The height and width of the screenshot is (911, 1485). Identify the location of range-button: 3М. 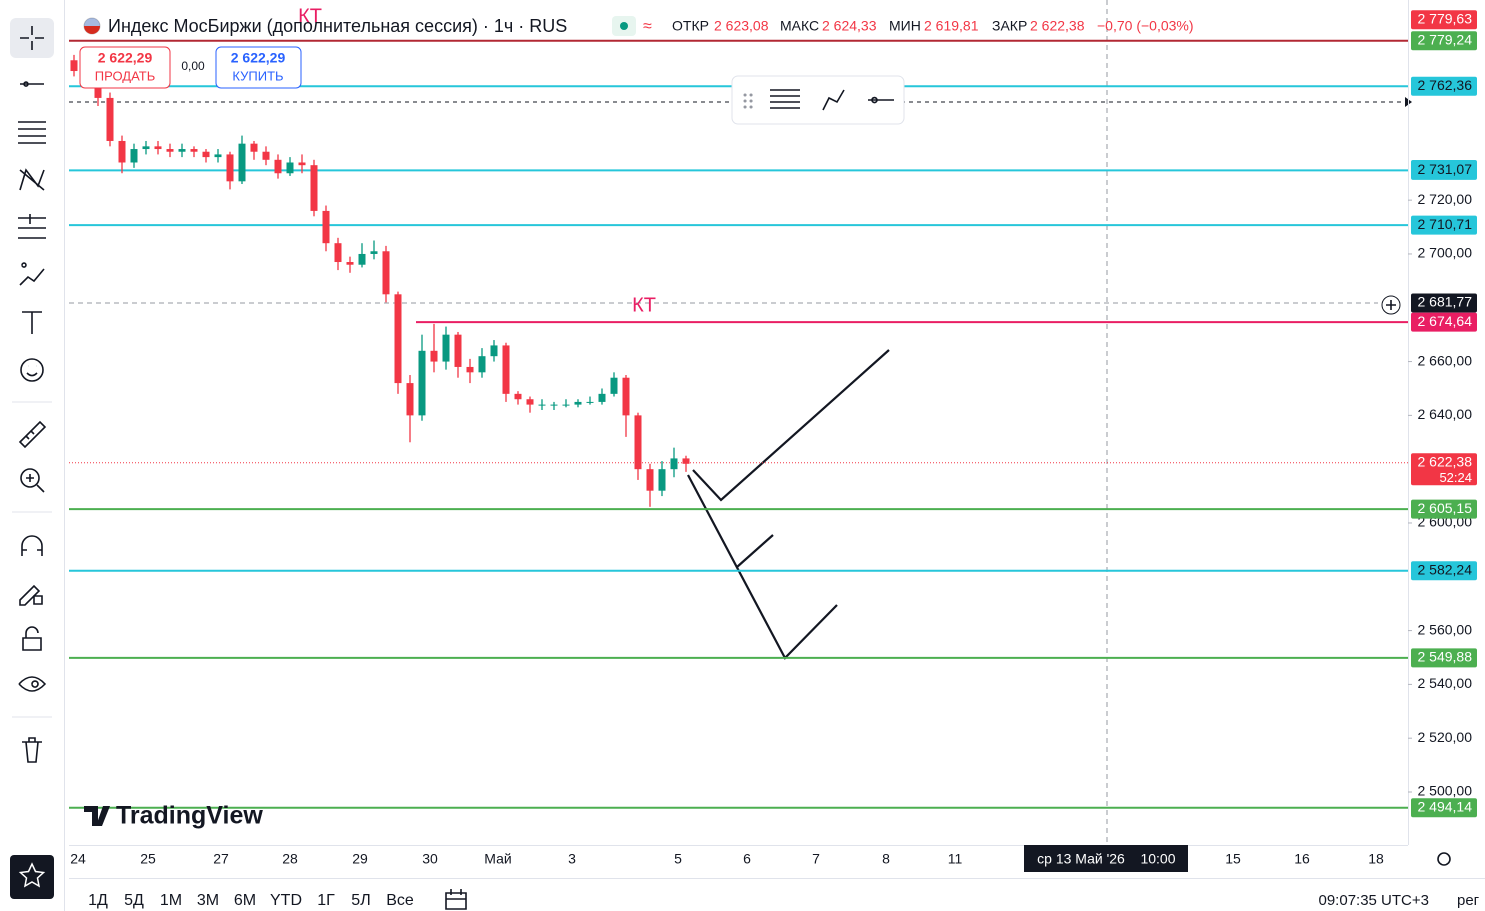
(208, 900).